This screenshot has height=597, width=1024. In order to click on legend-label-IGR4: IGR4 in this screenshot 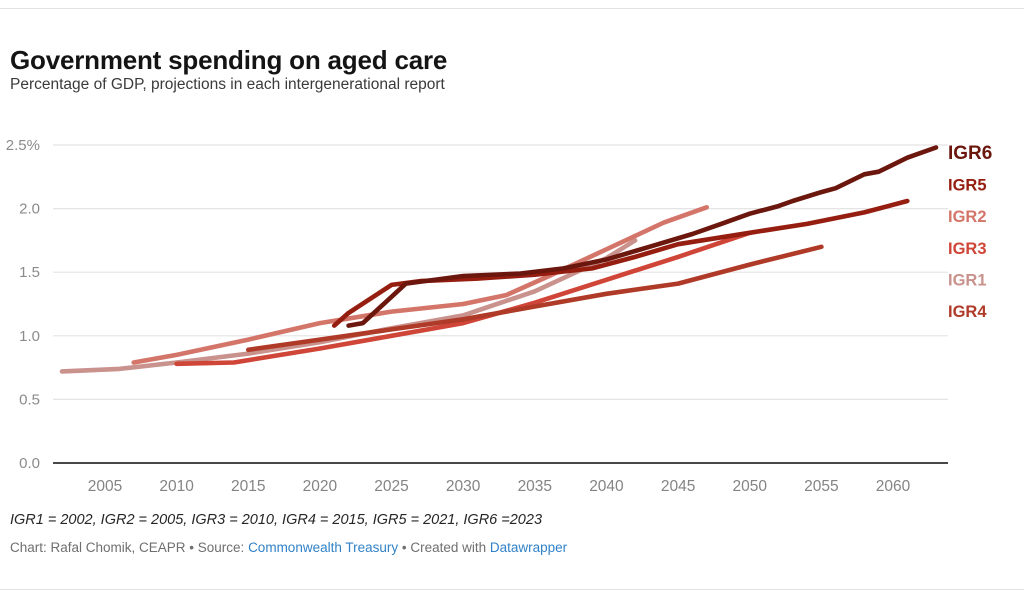, I will do `click(967, 312)`.